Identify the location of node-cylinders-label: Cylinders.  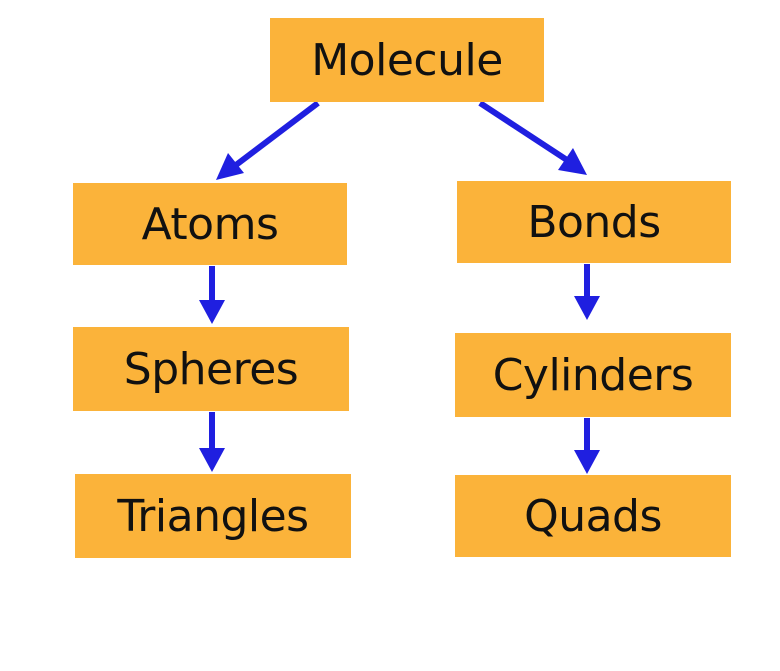
(593, 375).